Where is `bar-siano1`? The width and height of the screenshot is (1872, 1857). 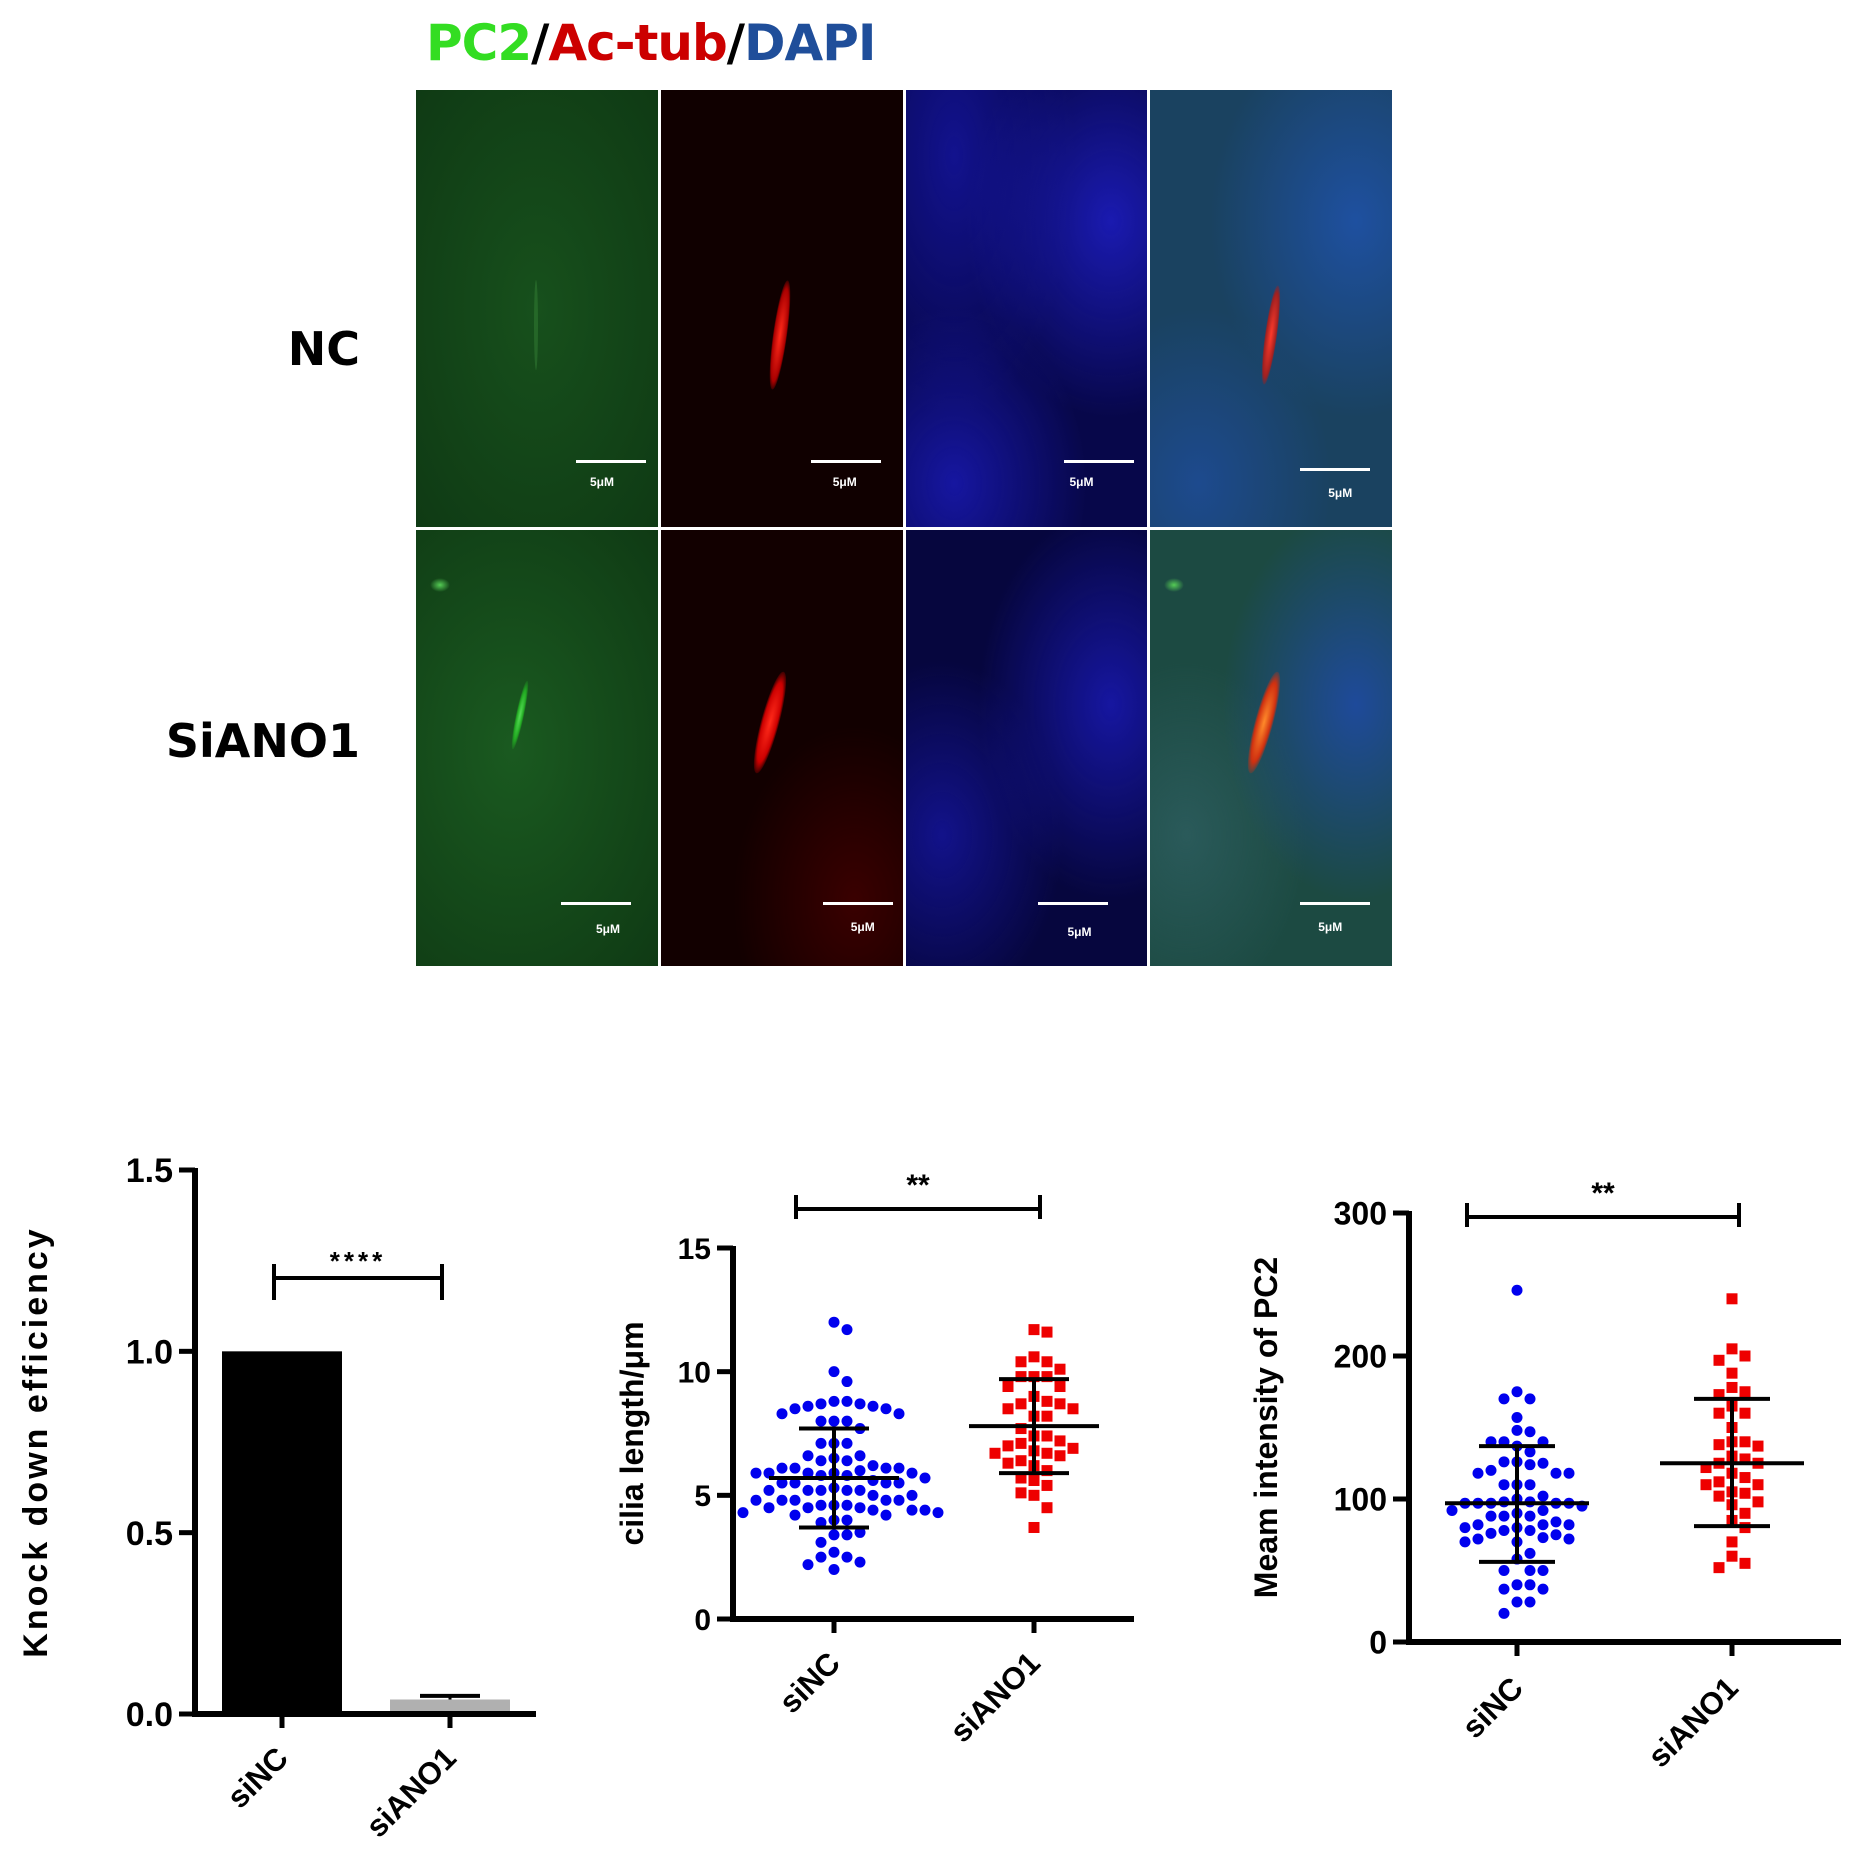 bar-siano1 is located at coordinates (450, 1705).